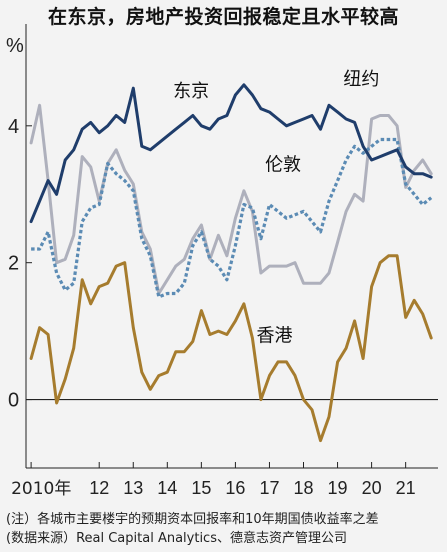 Image resolution: width=447 pixels, height=552 pixels. I want to click on x-tick-label: 13, so click(133, 488).